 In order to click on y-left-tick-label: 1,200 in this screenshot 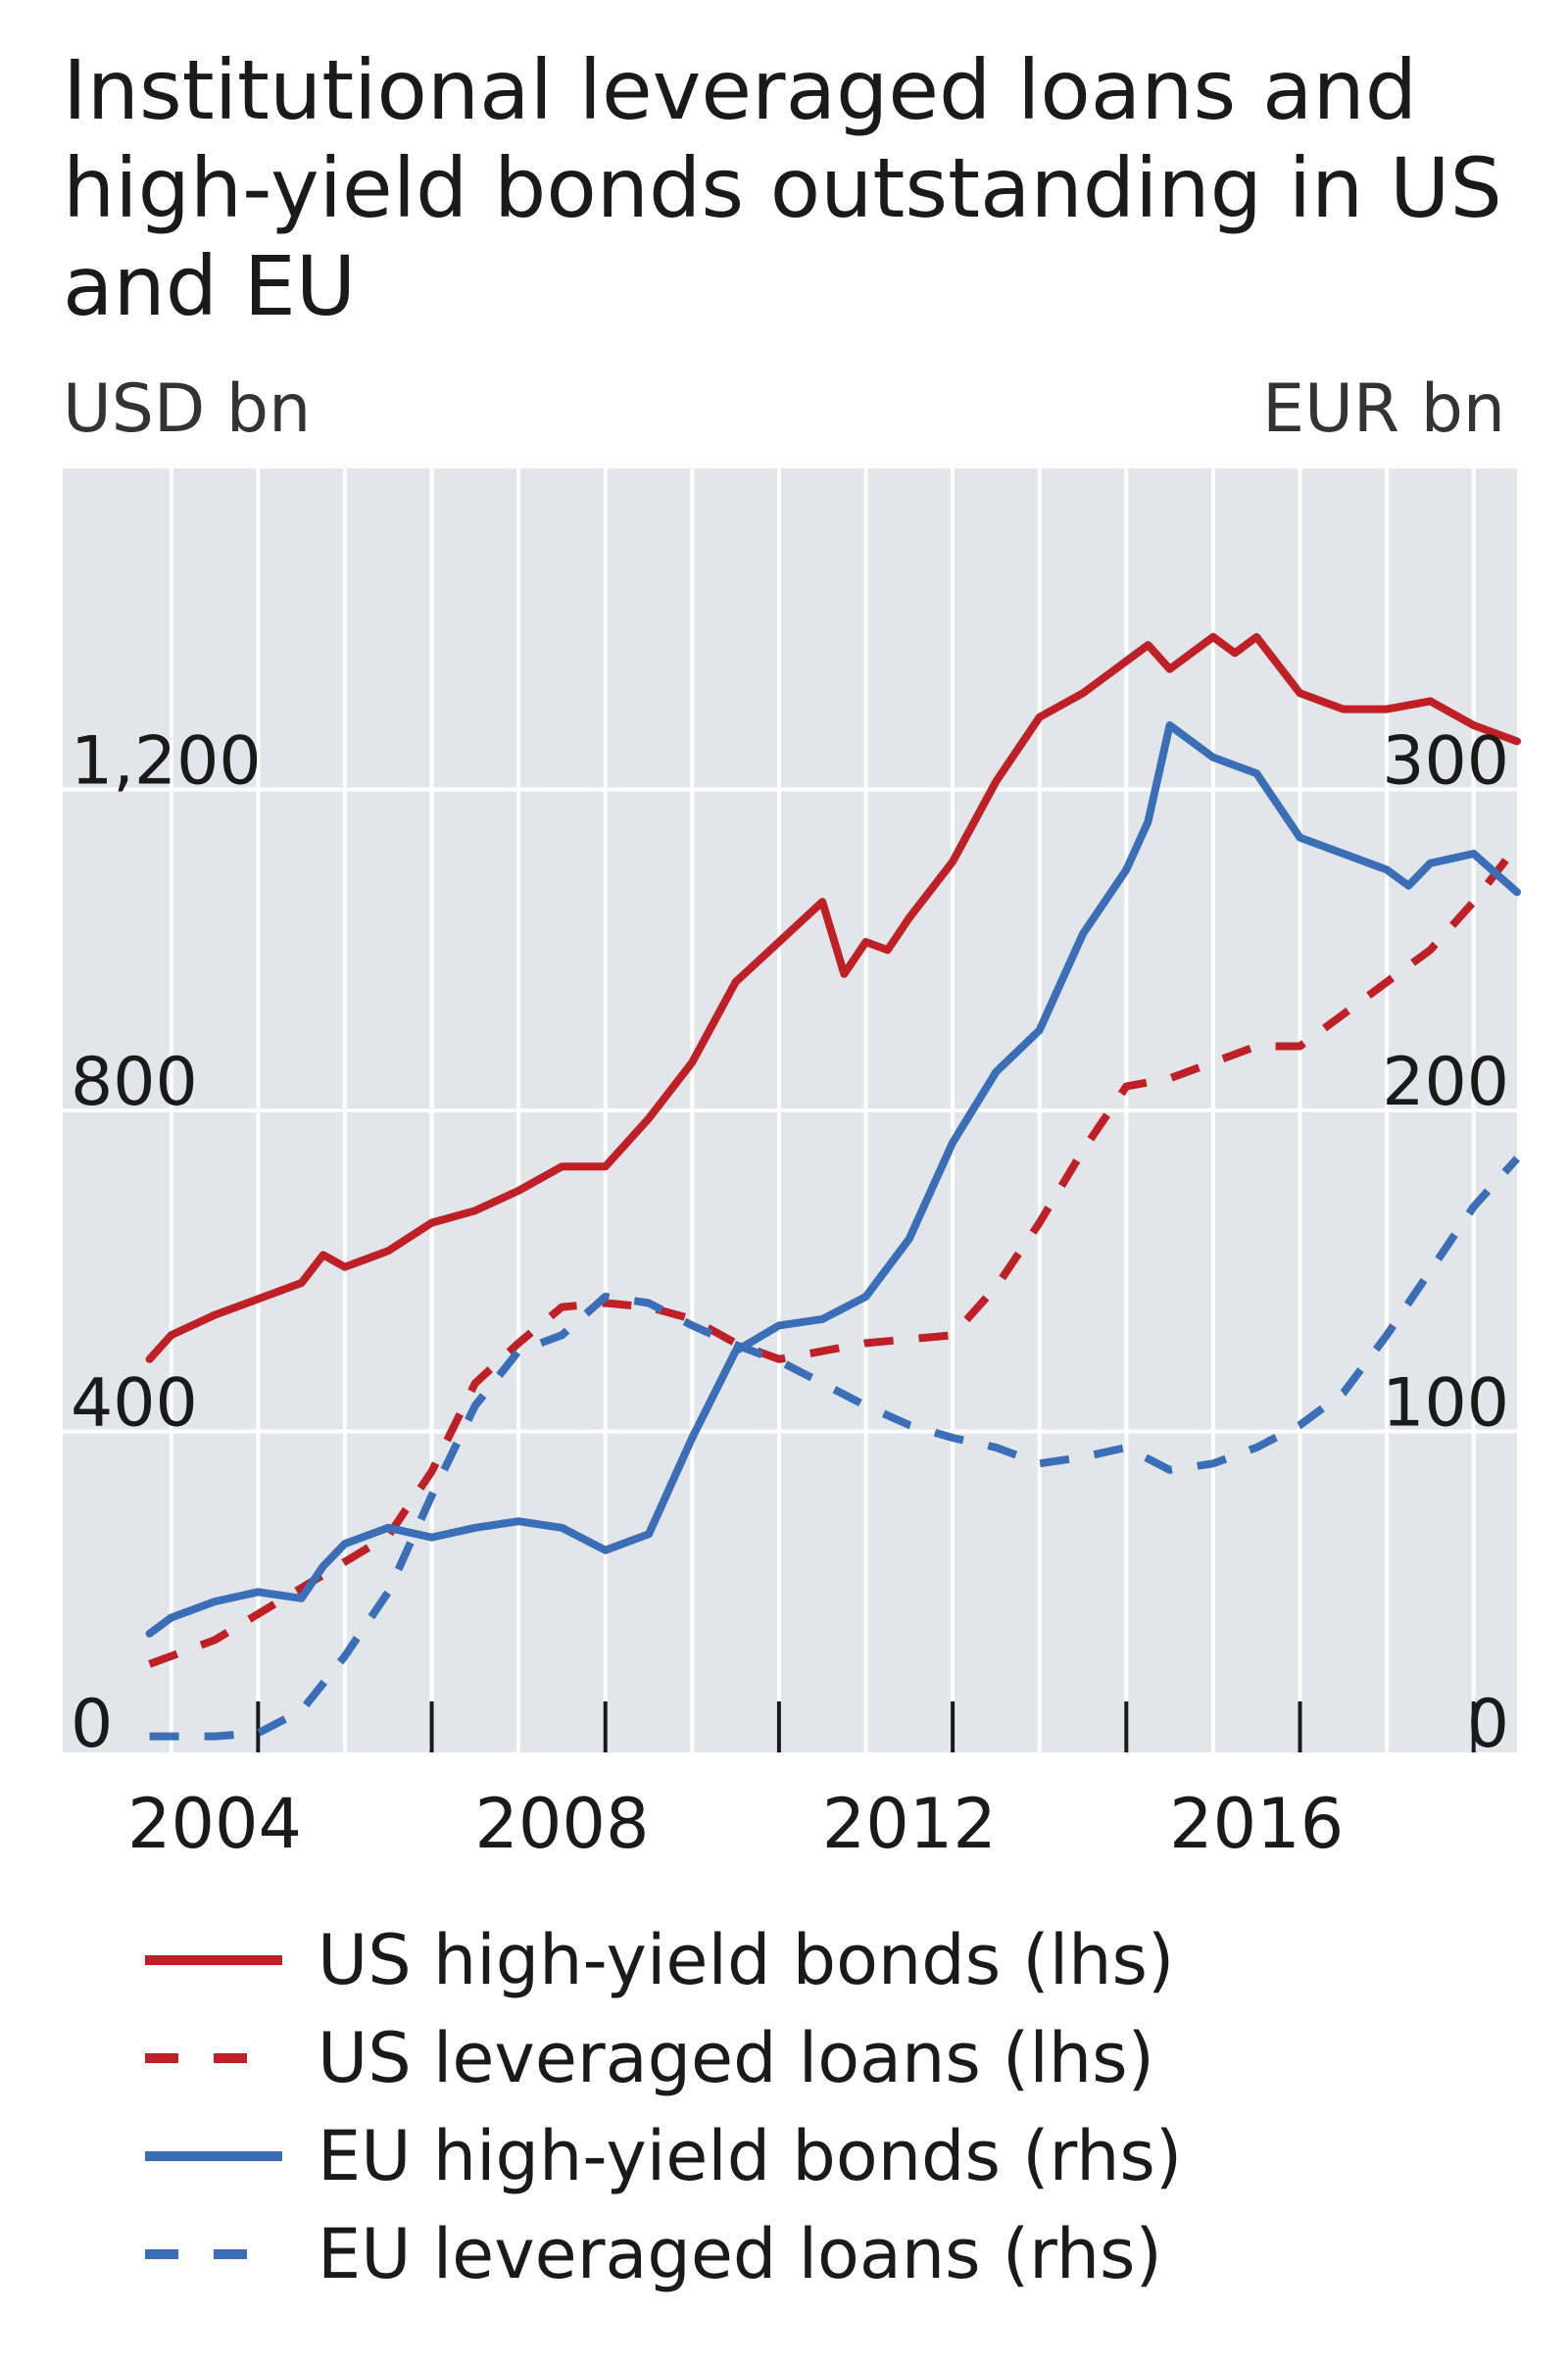, I will do `click(166, 762)`.